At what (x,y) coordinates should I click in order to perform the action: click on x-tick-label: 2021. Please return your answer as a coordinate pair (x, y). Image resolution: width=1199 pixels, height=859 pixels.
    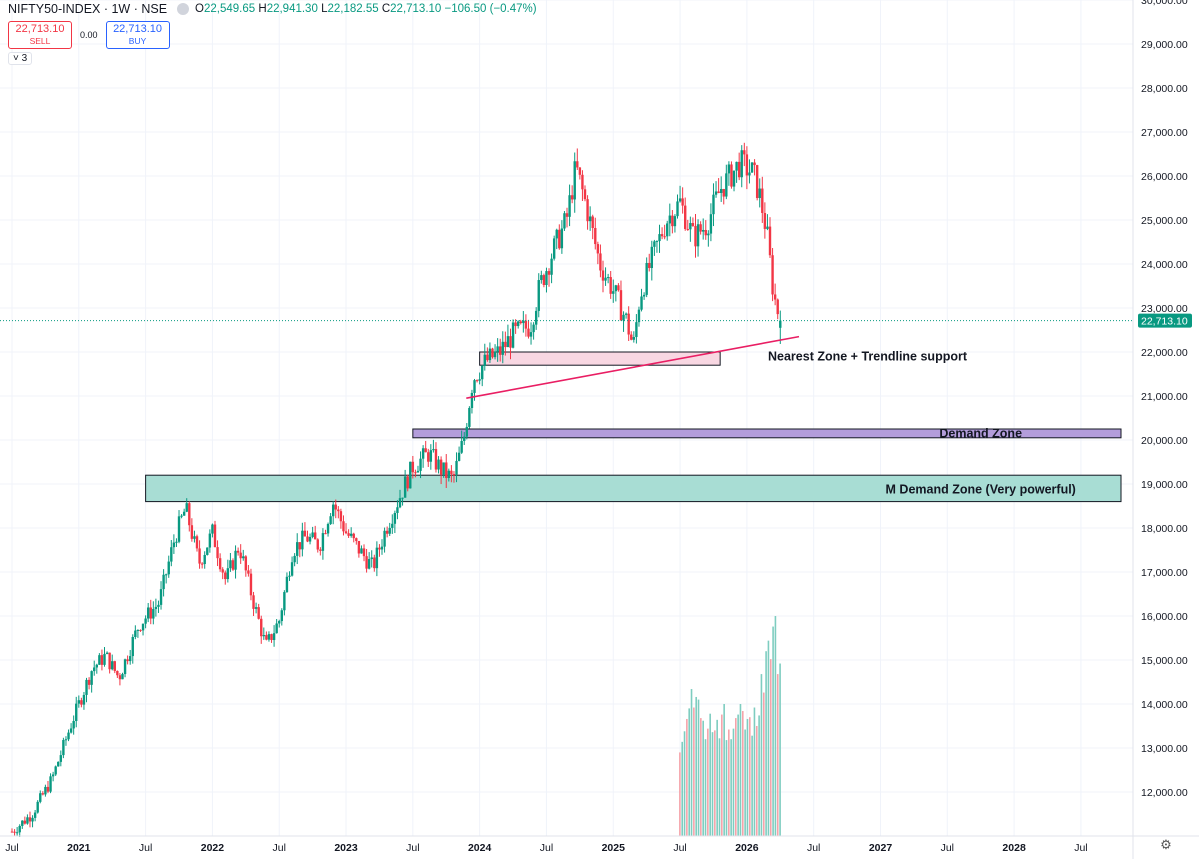
    Looking at the image, I should click on (79, 848).